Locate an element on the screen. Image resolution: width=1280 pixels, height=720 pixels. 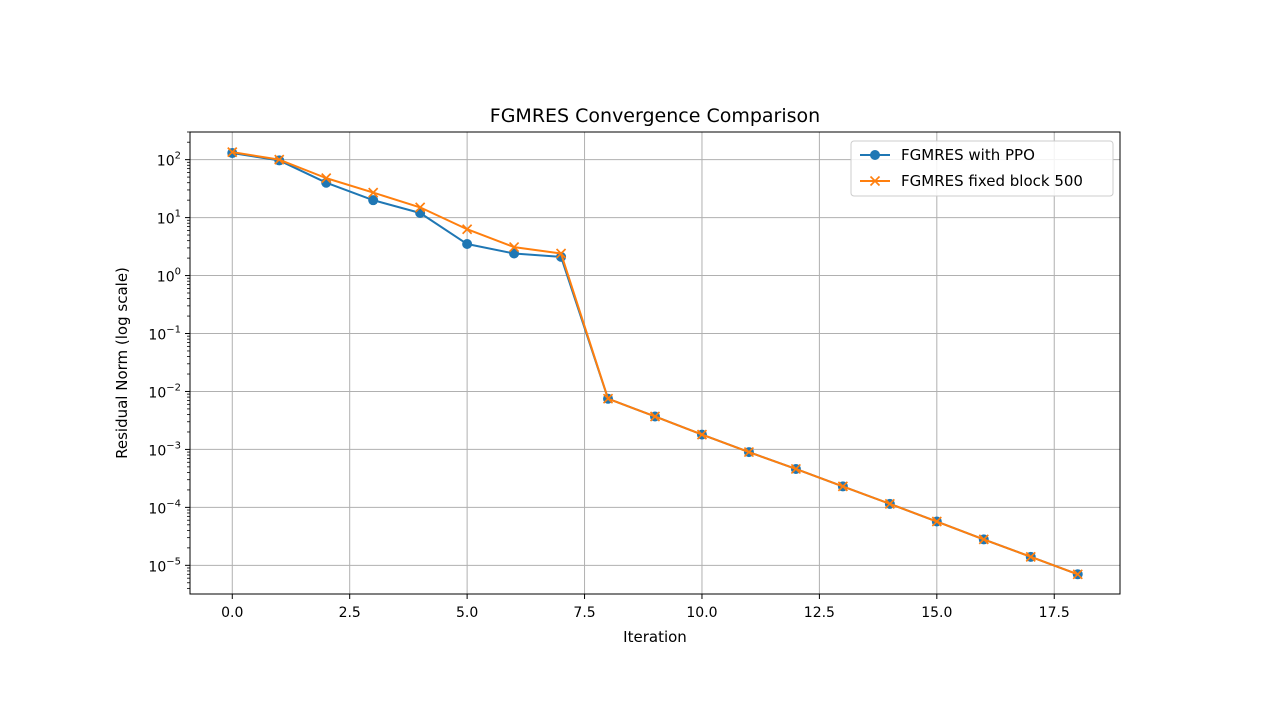
legend-box is located at coordinates (982, 168).